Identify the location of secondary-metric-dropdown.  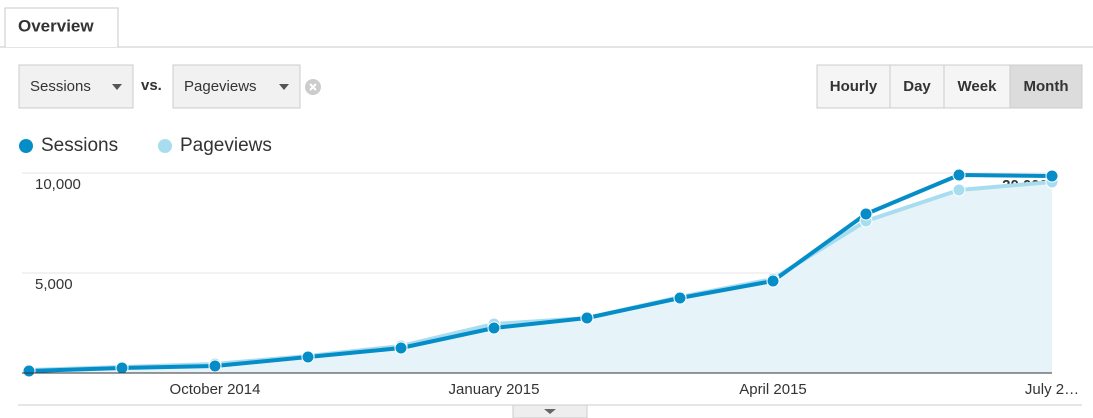
(236, 86).